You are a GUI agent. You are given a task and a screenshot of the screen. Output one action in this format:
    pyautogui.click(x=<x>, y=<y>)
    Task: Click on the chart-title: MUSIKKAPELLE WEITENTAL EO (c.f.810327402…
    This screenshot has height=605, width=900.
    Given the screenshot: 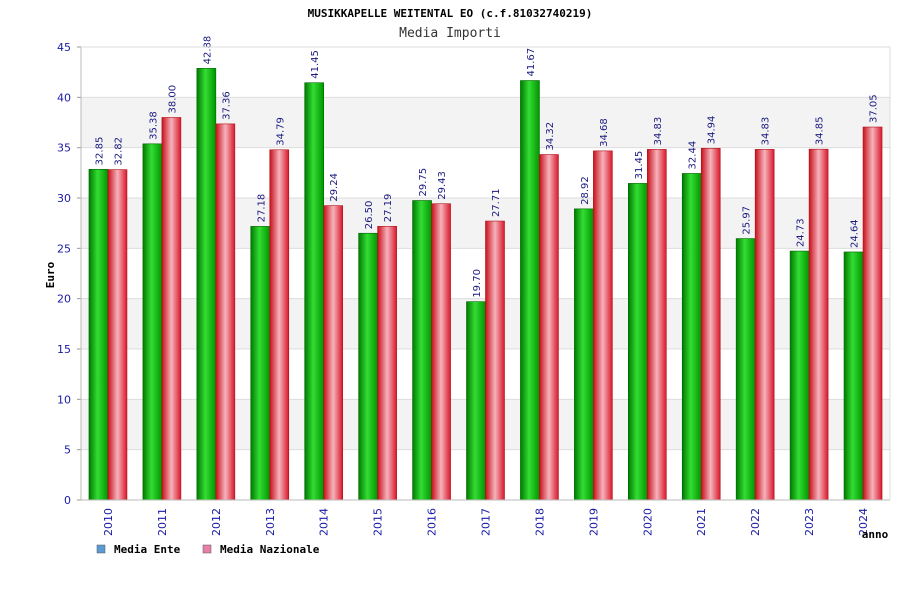 What is the action you would take?
    pyautogui.click(x=450, y=13)
    